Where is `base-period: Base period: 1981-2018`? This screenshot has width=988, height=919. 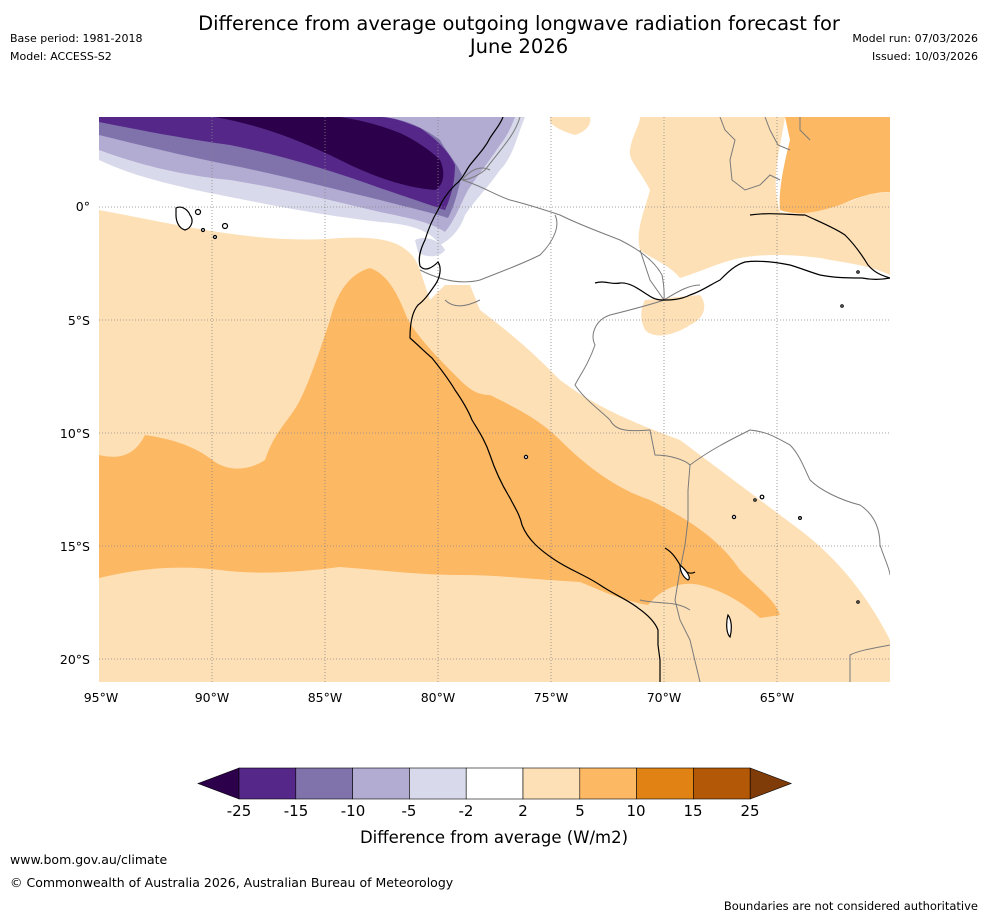 base-period: Base period: 1981-2018 is located at coordinates (76, 38).